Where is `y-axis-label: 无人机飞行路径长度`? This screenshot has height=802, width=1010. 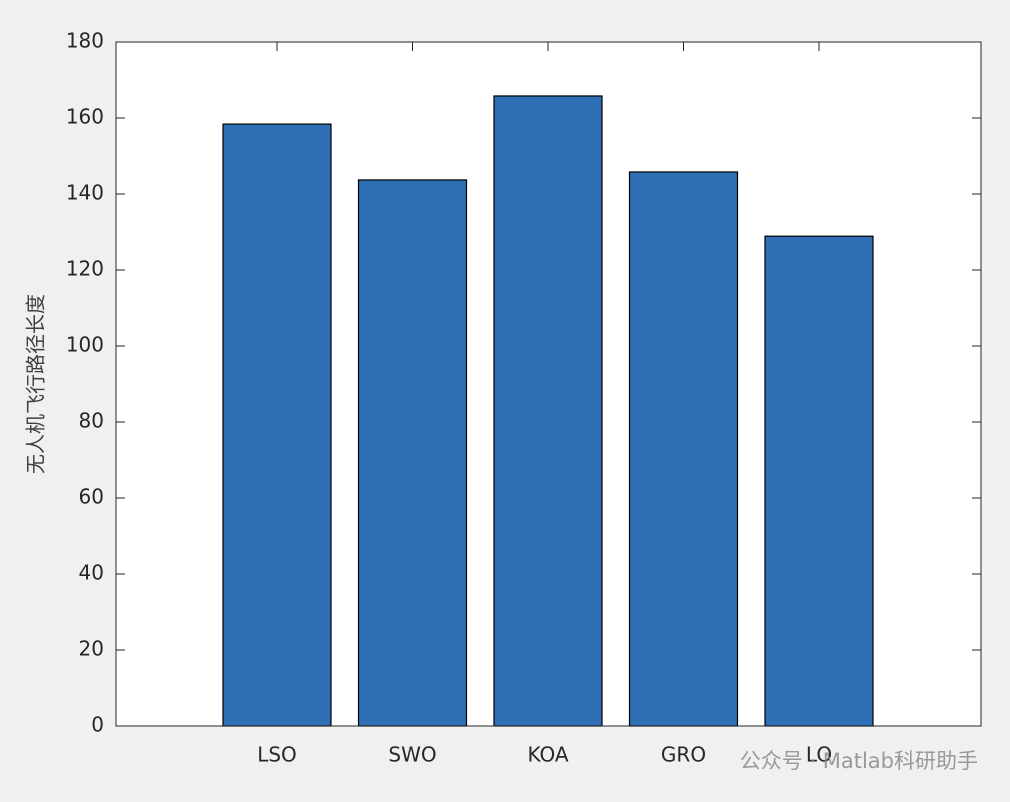 y-axis-label: 无人机飞行路径长度 is located at coordinates (36, 384).